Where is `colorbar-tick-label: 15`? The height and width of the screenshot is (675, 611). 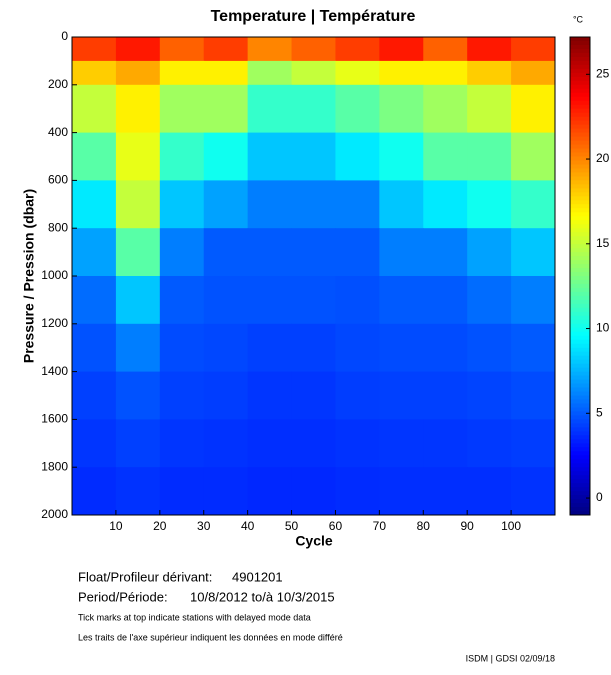
colorbar-tick-label: 15 is located at coordinates (603, 243).